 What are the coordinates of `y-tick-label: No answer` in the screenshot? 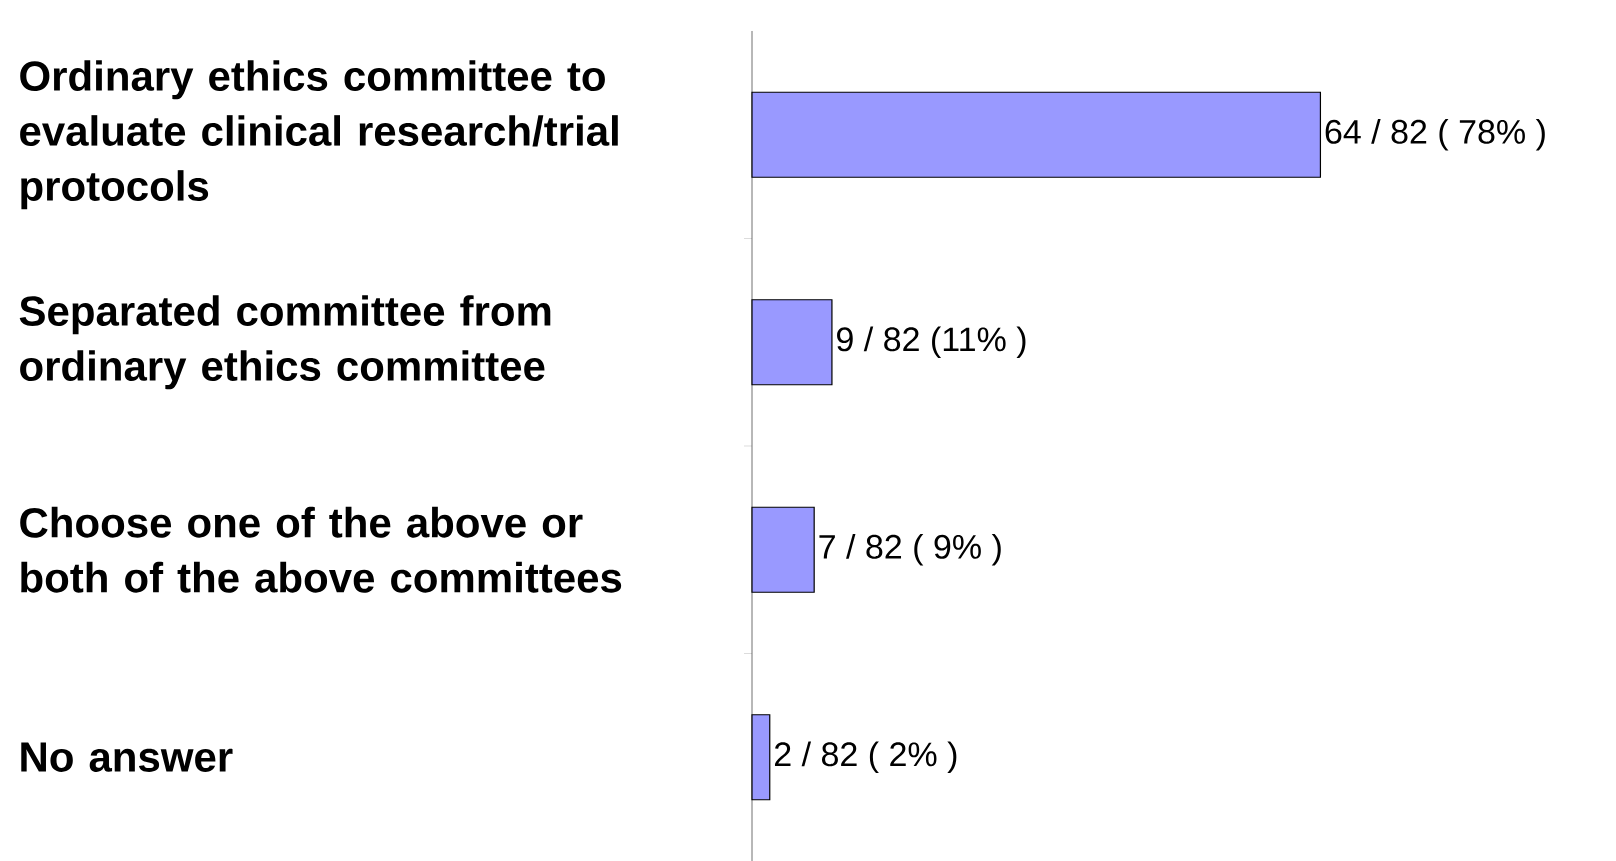 It's located at (127, 757).